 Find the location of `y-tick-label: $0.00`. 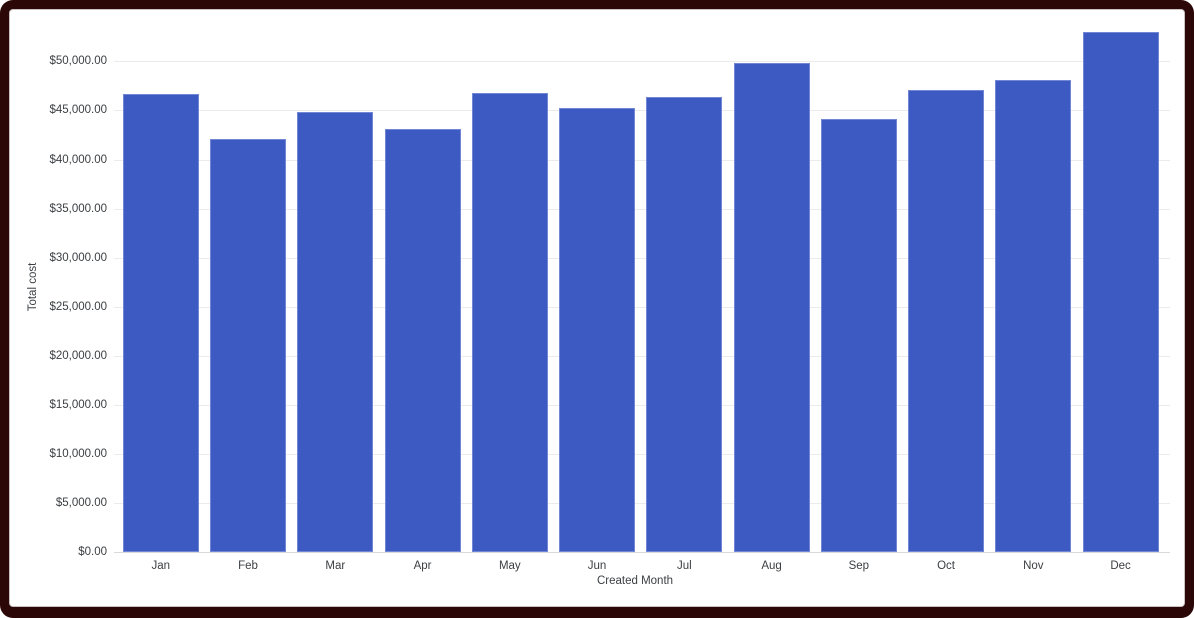

y-tick-label: $0.00 is located at coordinates (92, 552).